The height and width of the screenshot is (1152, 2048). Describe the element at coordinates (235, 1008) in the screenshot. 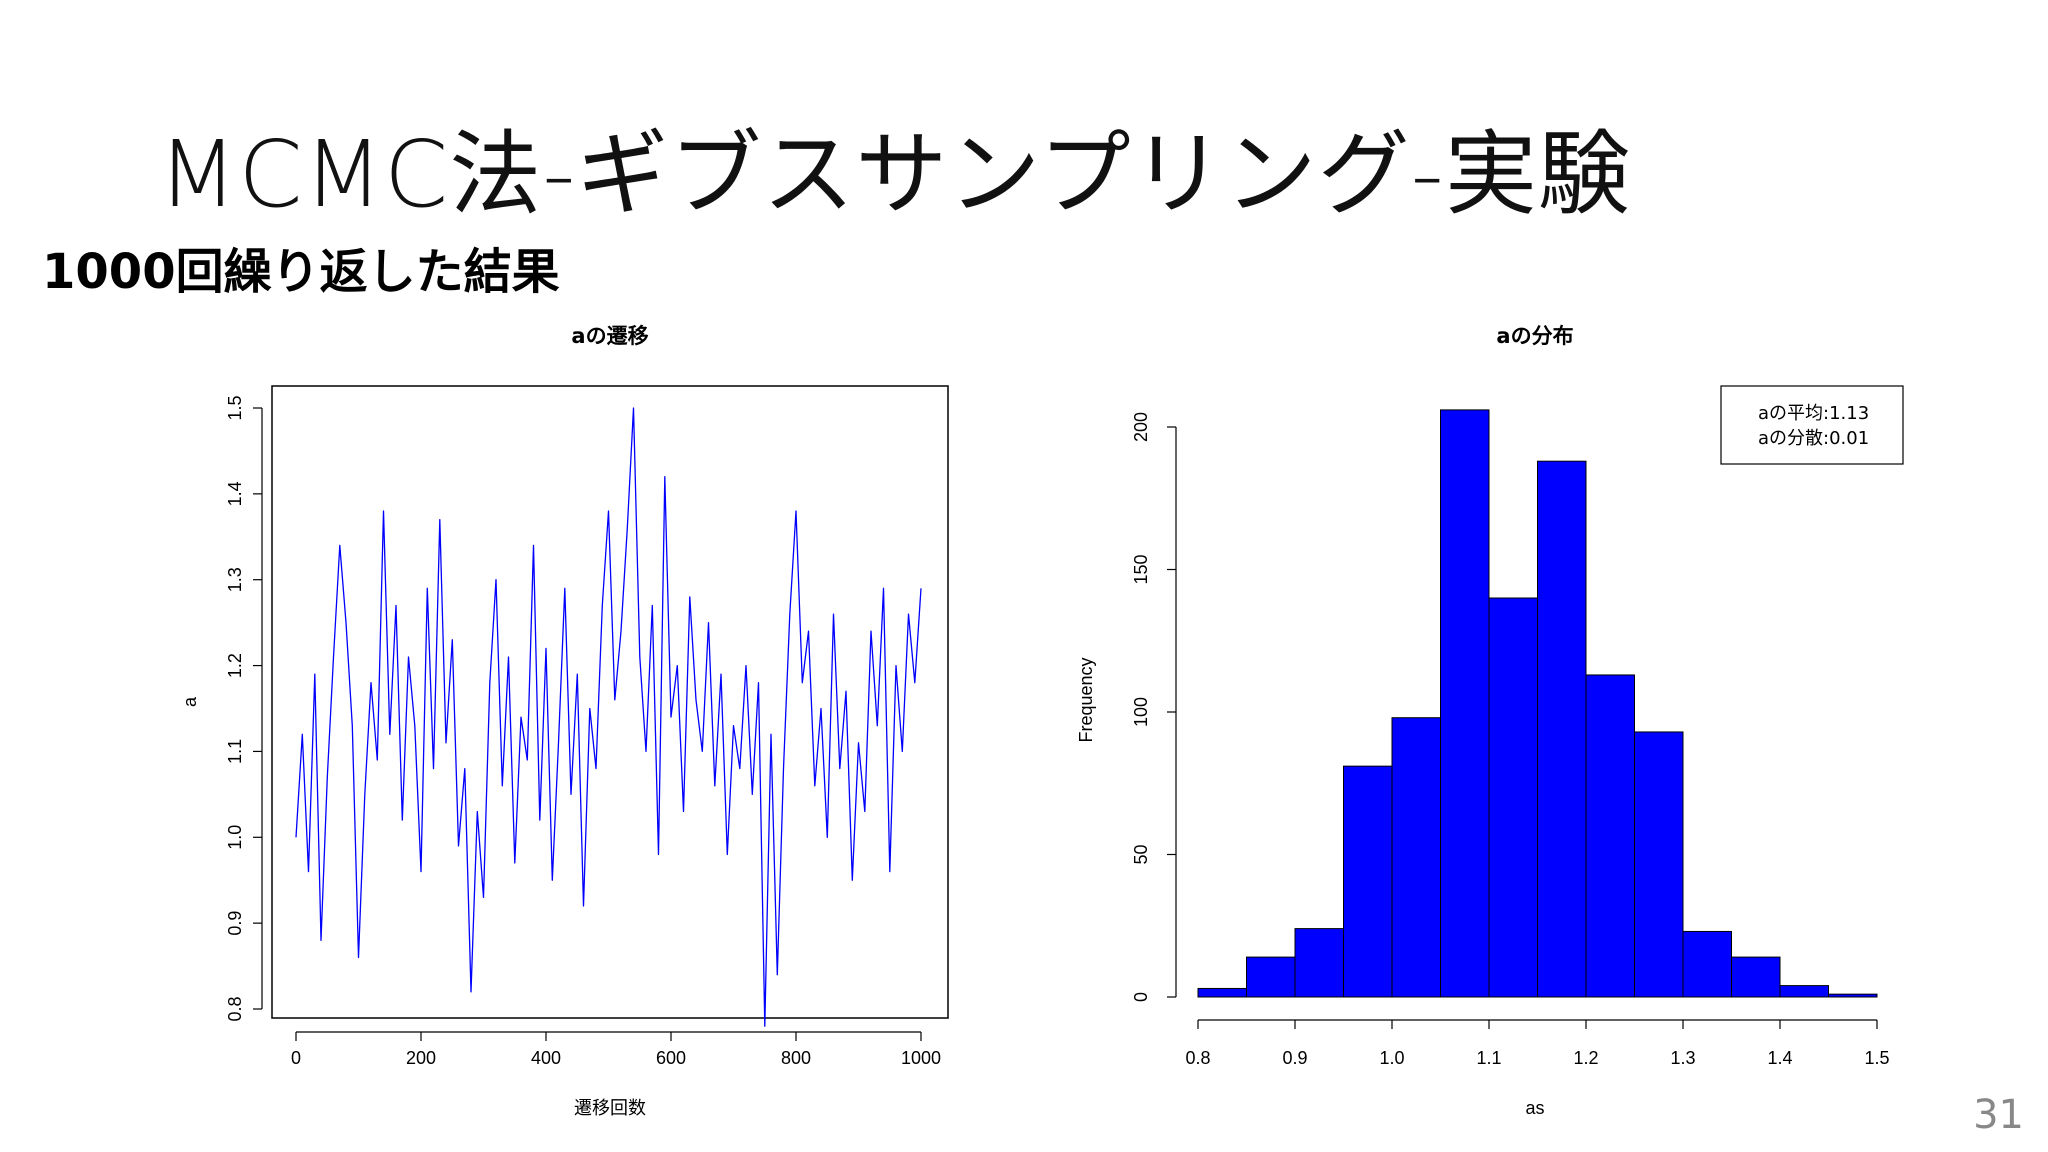

I see `trace-y-tick-label: 0.8` at that location.